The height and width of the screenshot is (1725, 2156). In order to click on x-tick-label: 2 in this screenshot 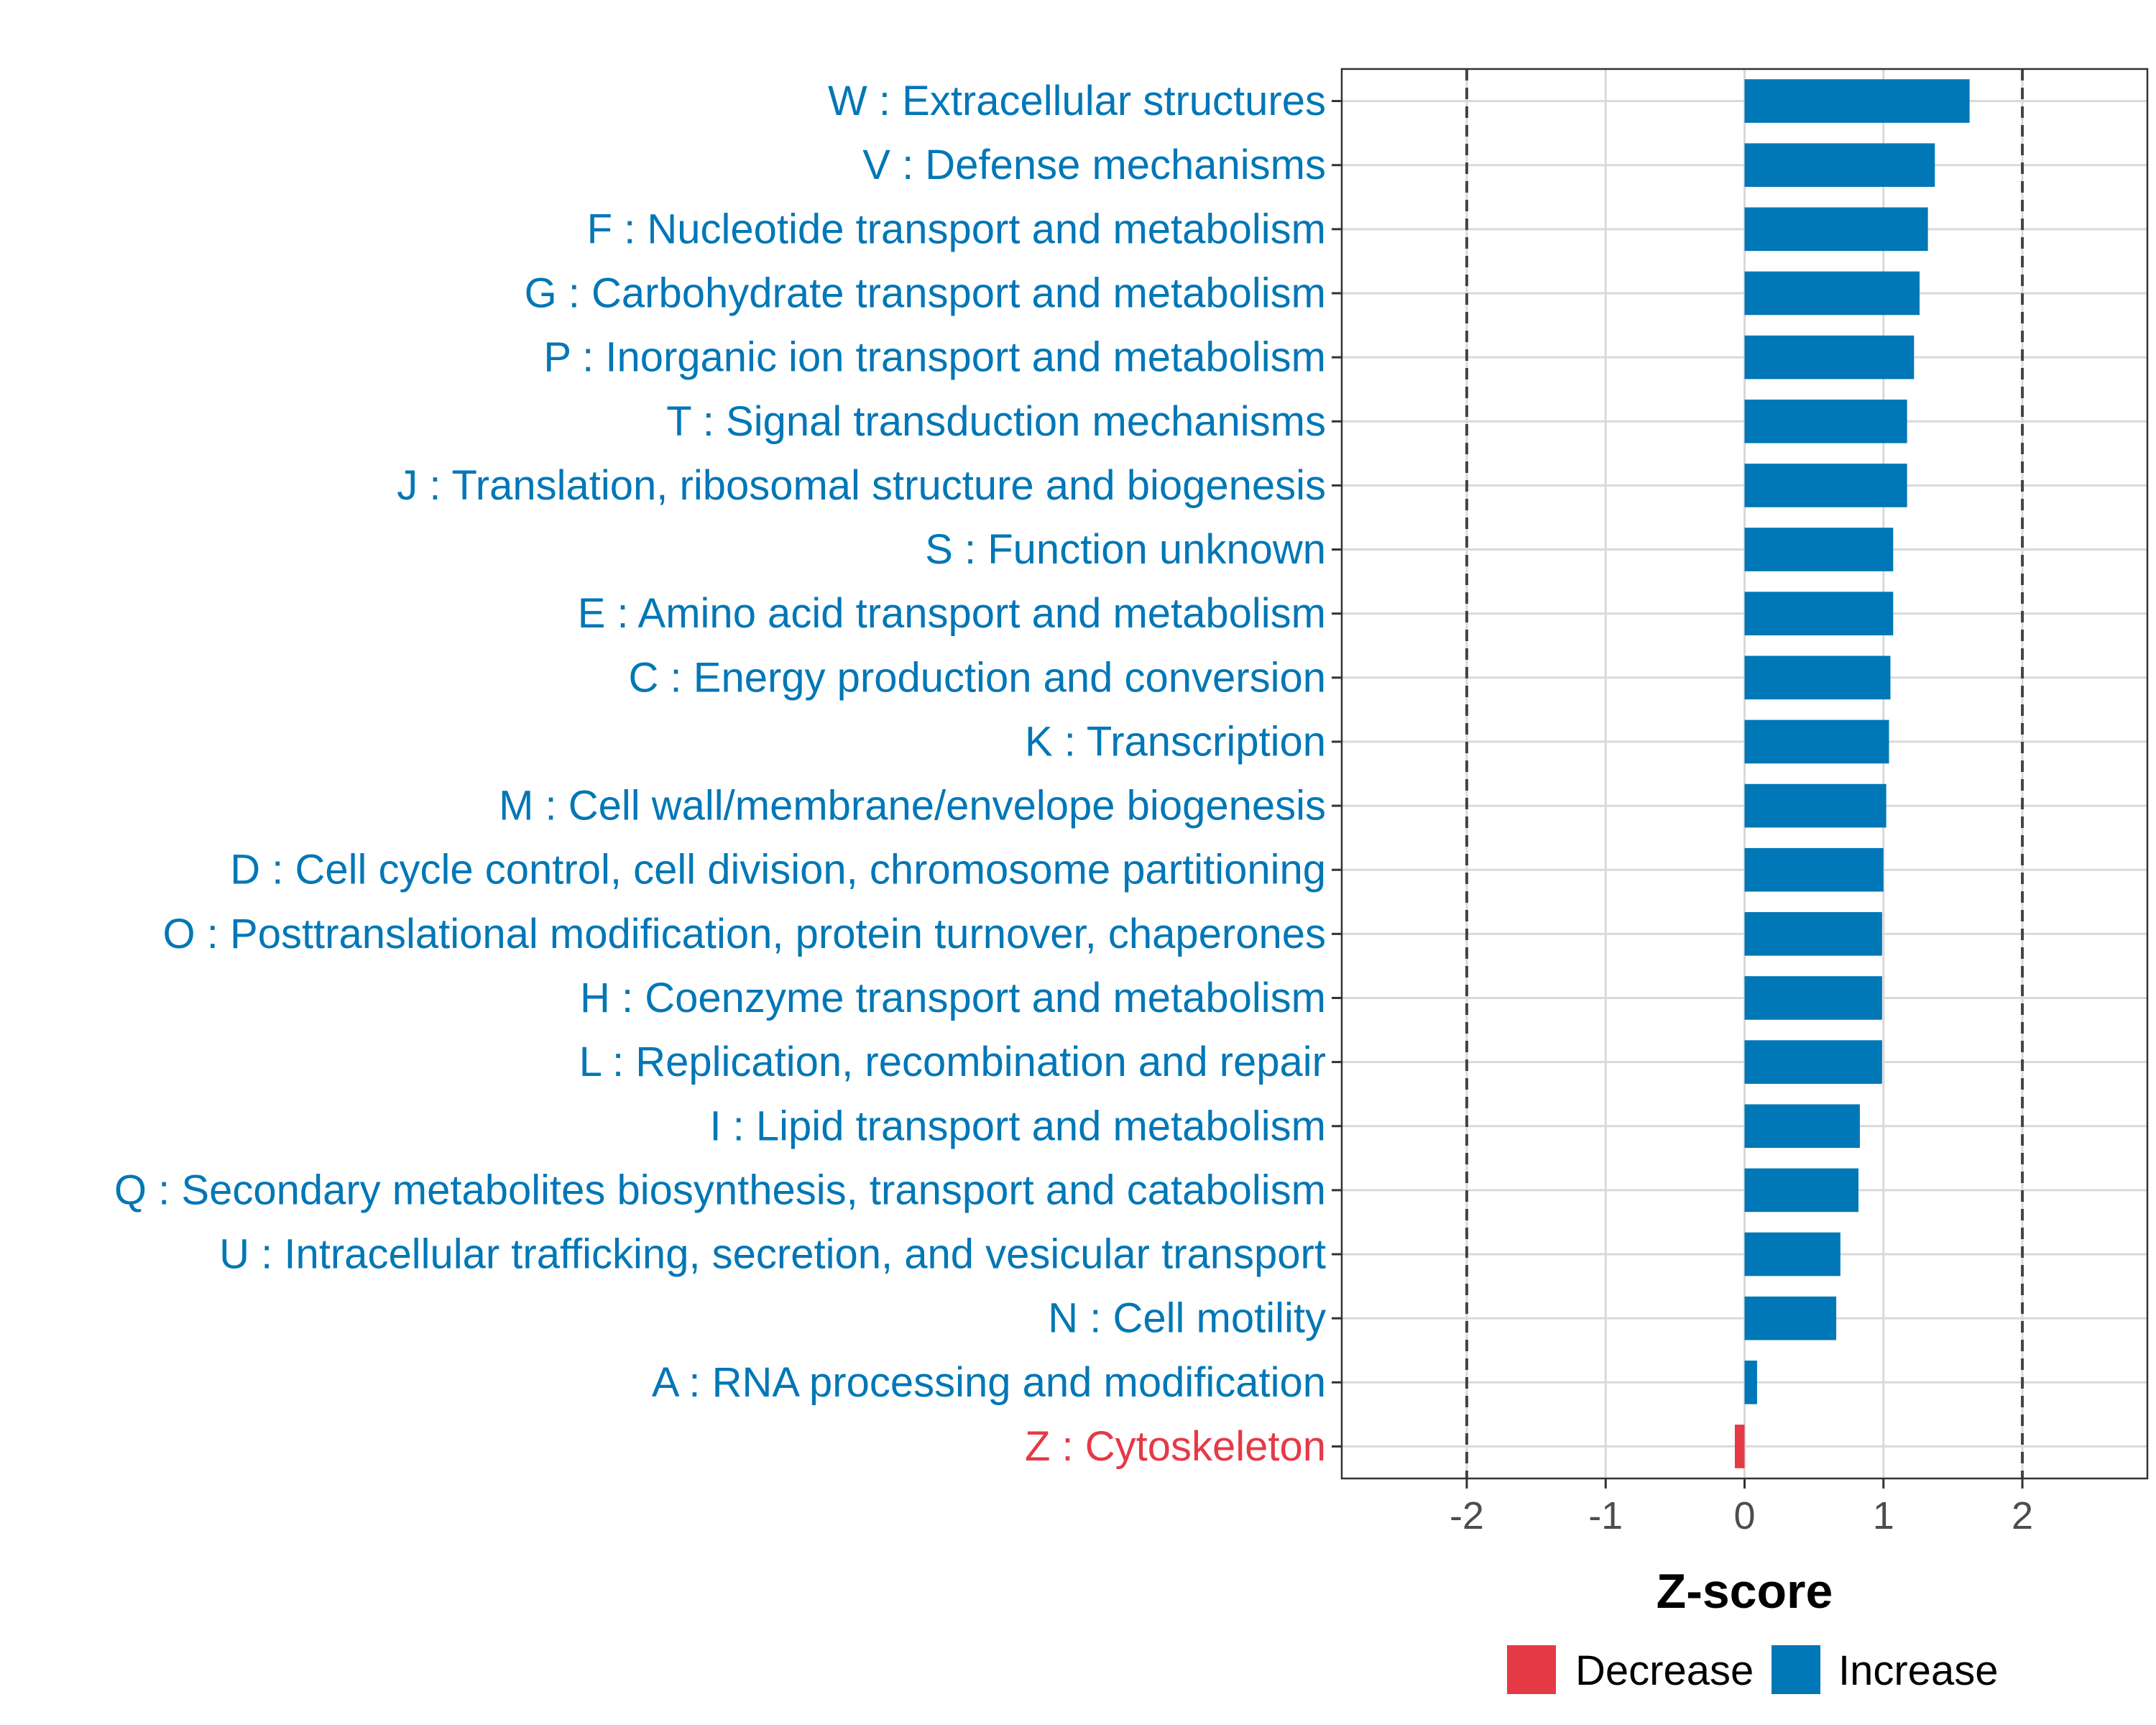, I will do `click(2023, 1515)`.